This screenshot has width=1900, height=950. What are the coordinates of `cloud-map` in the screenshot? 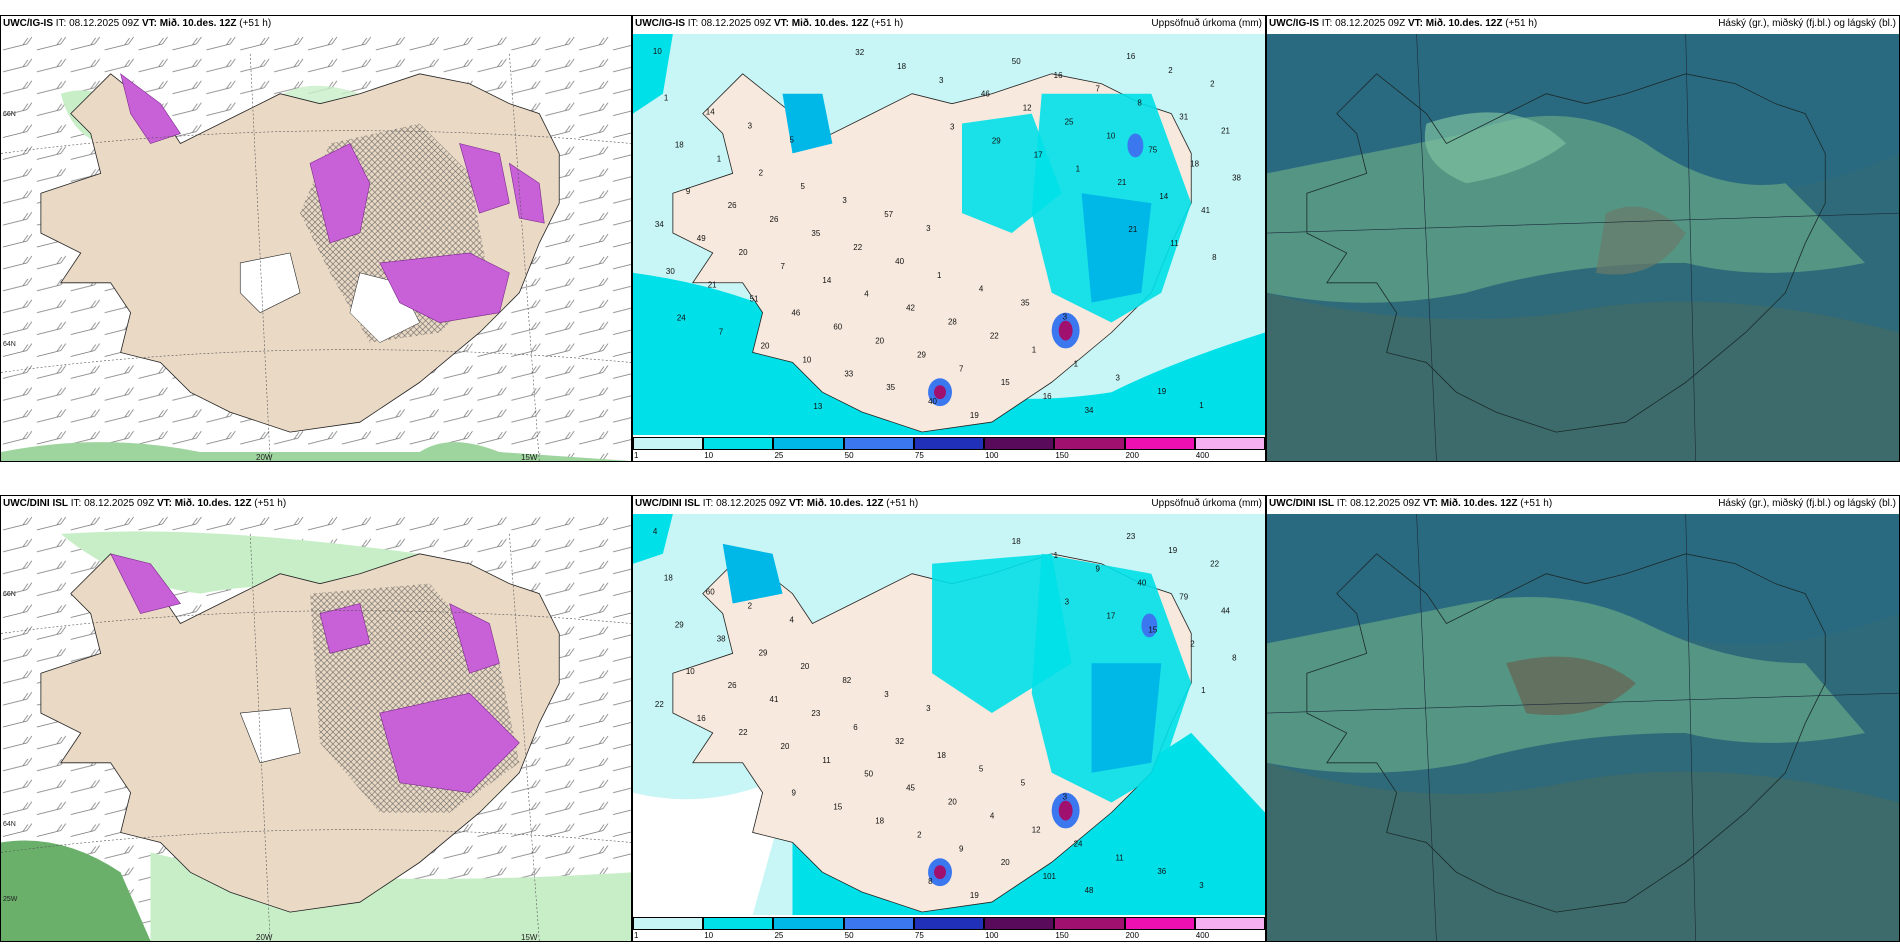 It's located at (1583, 247).